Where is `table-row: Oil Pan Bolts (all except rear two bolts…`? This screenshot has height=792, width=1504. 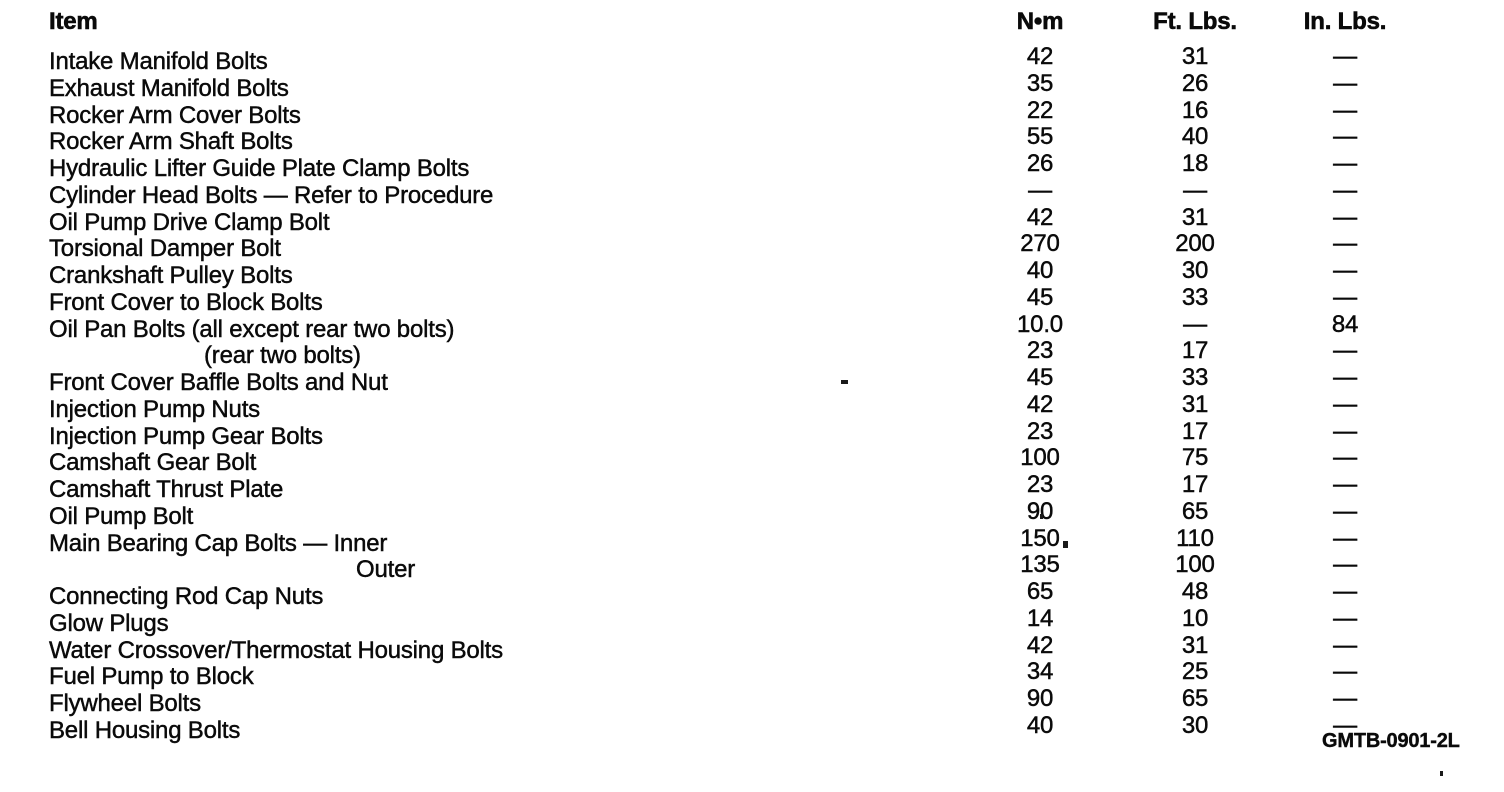 table-row: Oil Pan Bolts (all except rear two bolts… is located at coordinates (715, 327).